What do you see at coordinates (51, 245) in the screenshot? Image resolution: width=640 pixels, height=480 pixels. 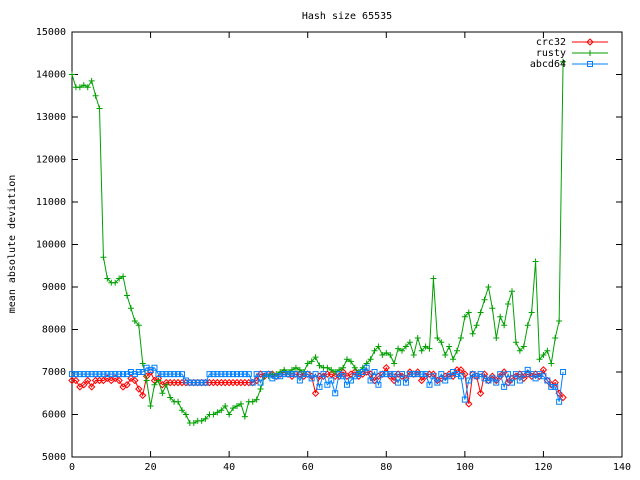 I see `y-tick-label: 10000` at bounding box center [51, 245].